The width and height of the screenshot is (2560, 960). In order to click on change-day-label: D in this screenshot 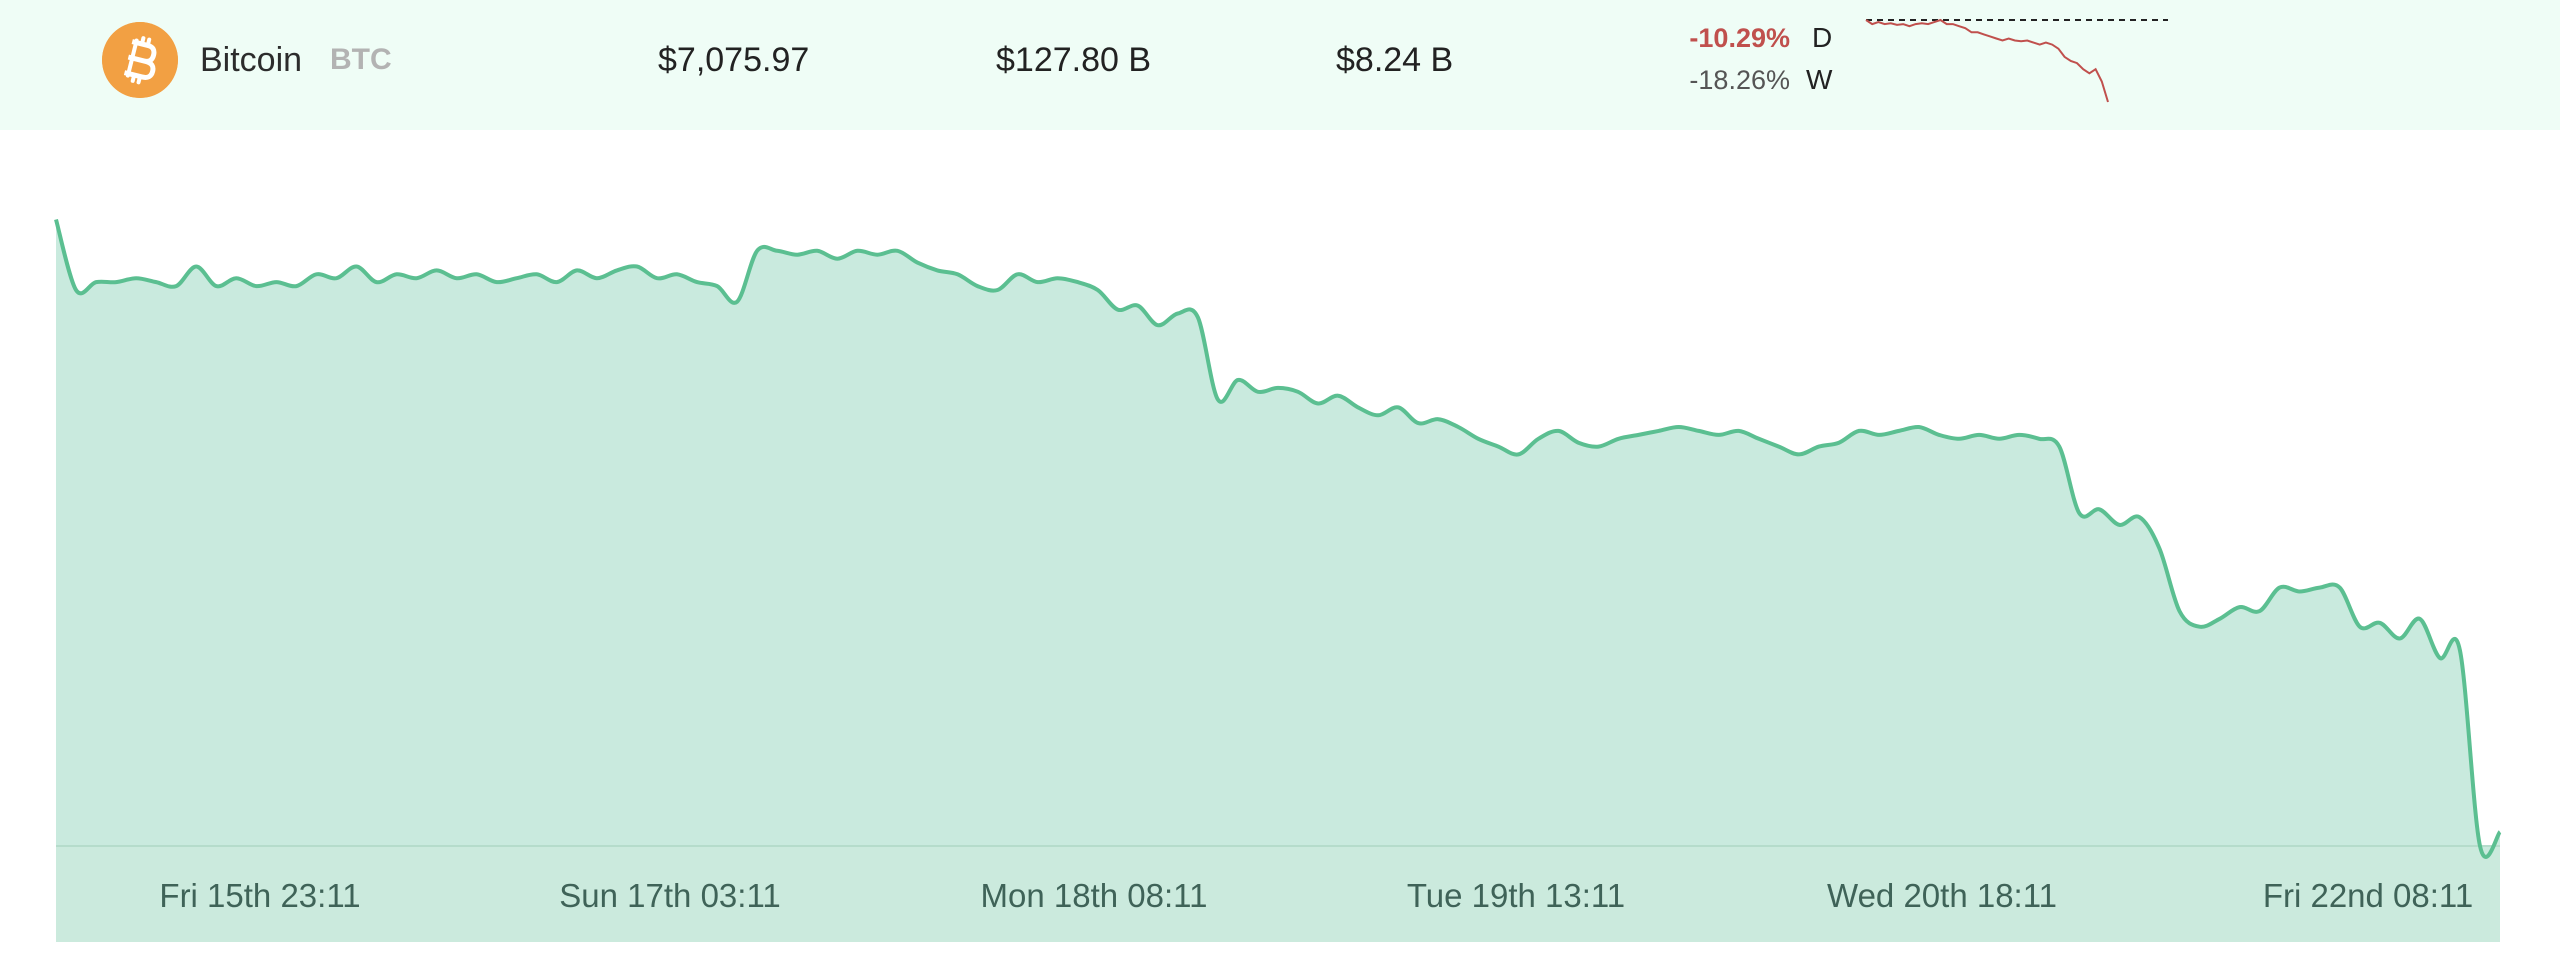, I will do `click(1822, 37)`.